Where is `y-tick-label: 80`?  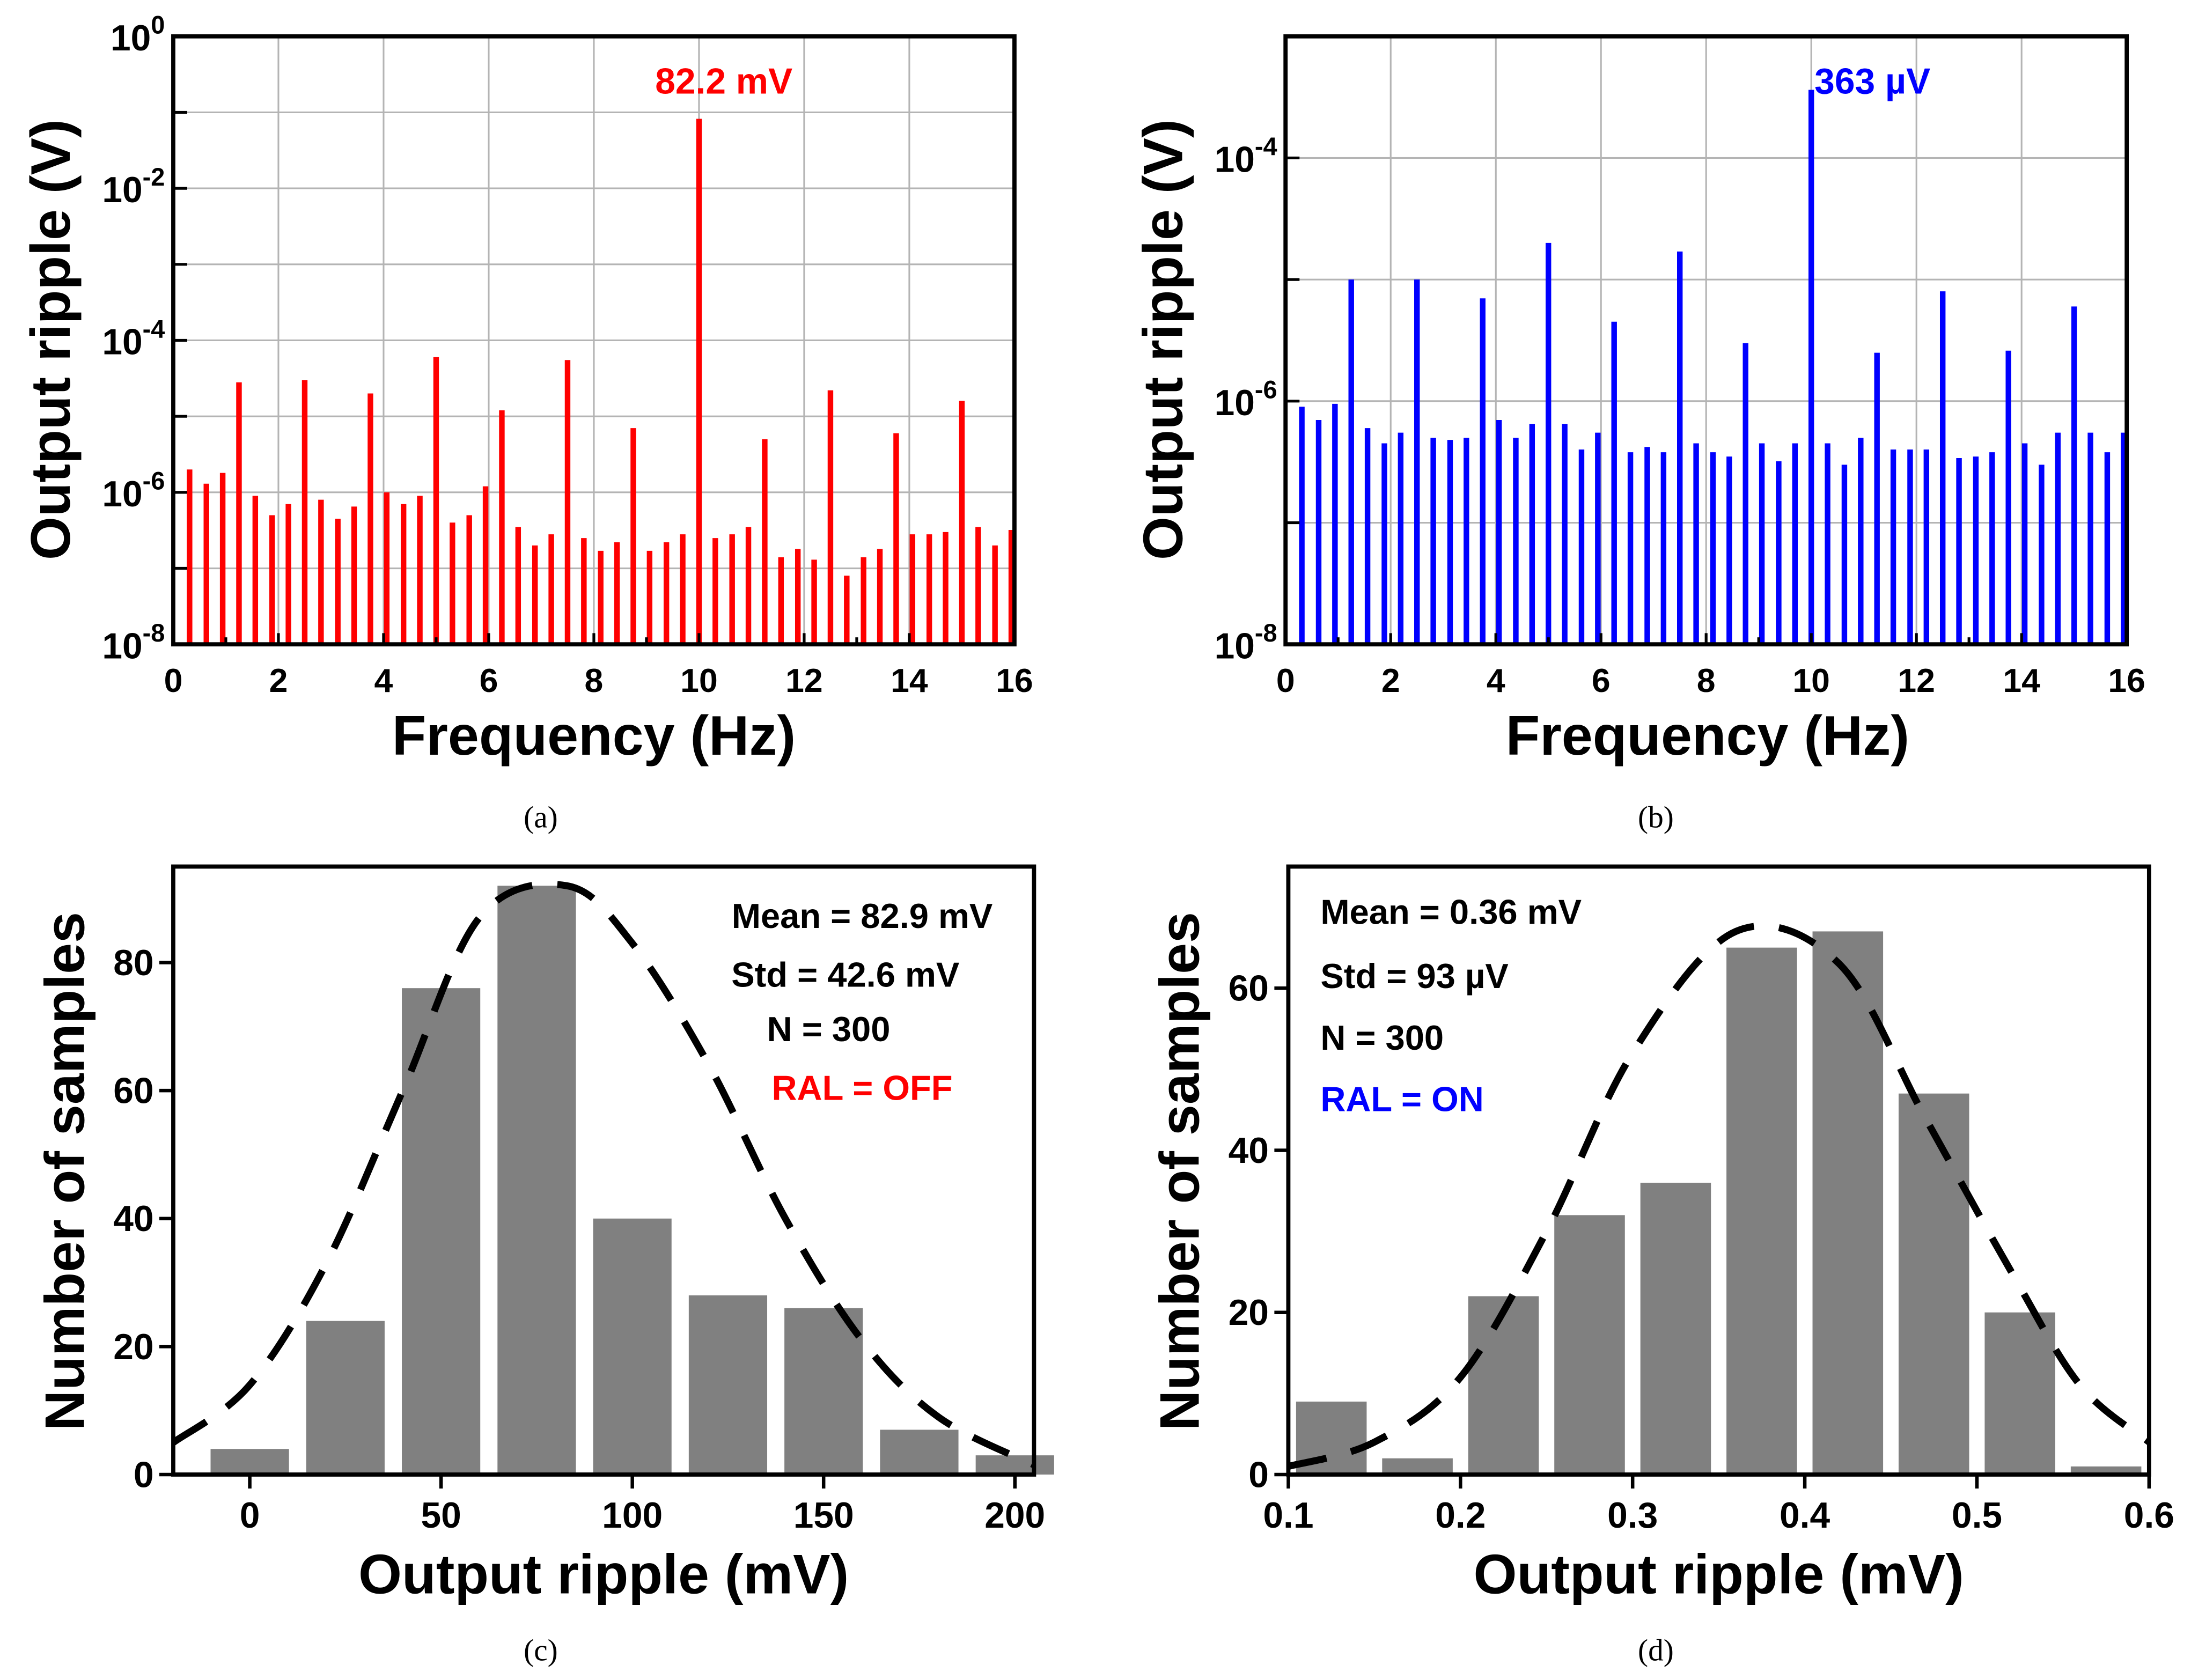 y-tick-label: 80 is located at coordinates (133, 963).